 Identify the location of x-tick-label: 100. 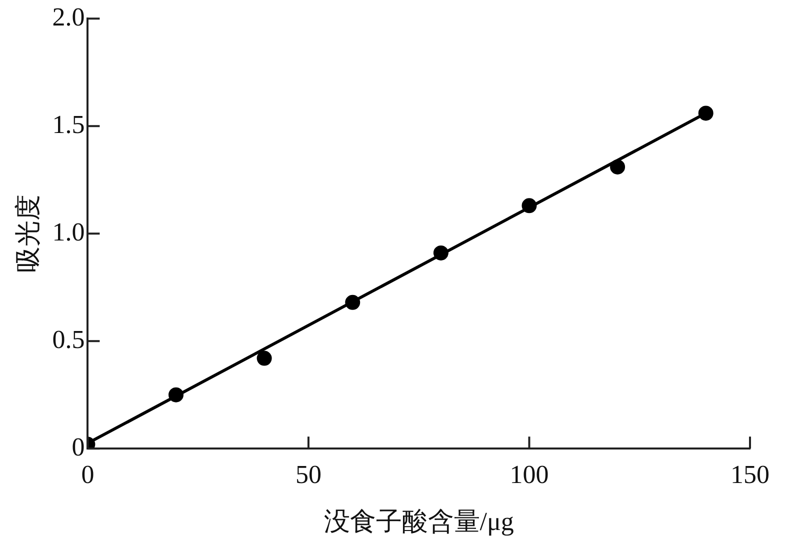
(529, 475).